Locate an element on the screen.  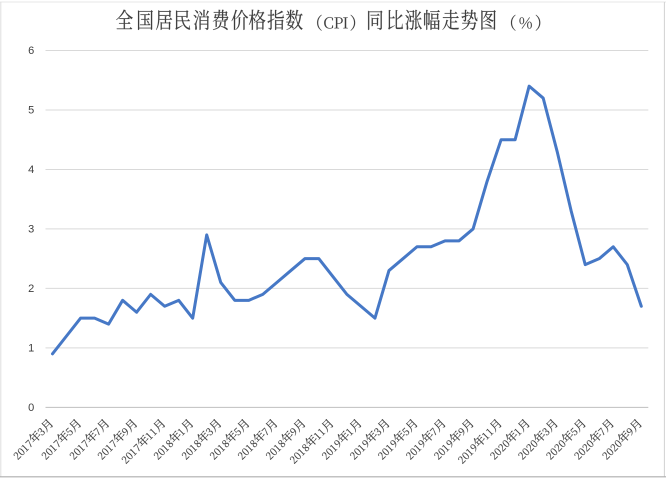
svg-text: 2 is located at coordinates (31, 289).